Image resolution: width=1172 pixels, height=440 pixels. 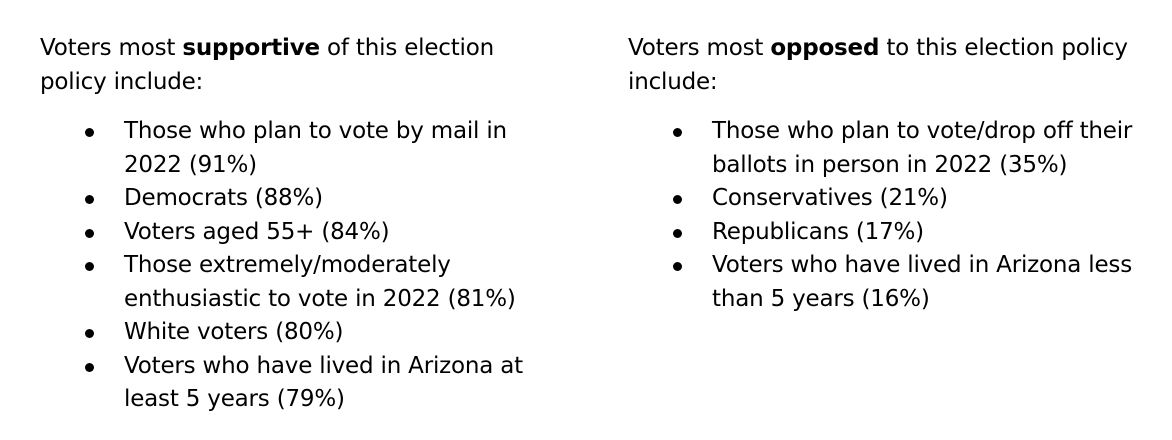 I want to click on opposed-intro-after: to this election policy include:, so click(x=878, y=65).